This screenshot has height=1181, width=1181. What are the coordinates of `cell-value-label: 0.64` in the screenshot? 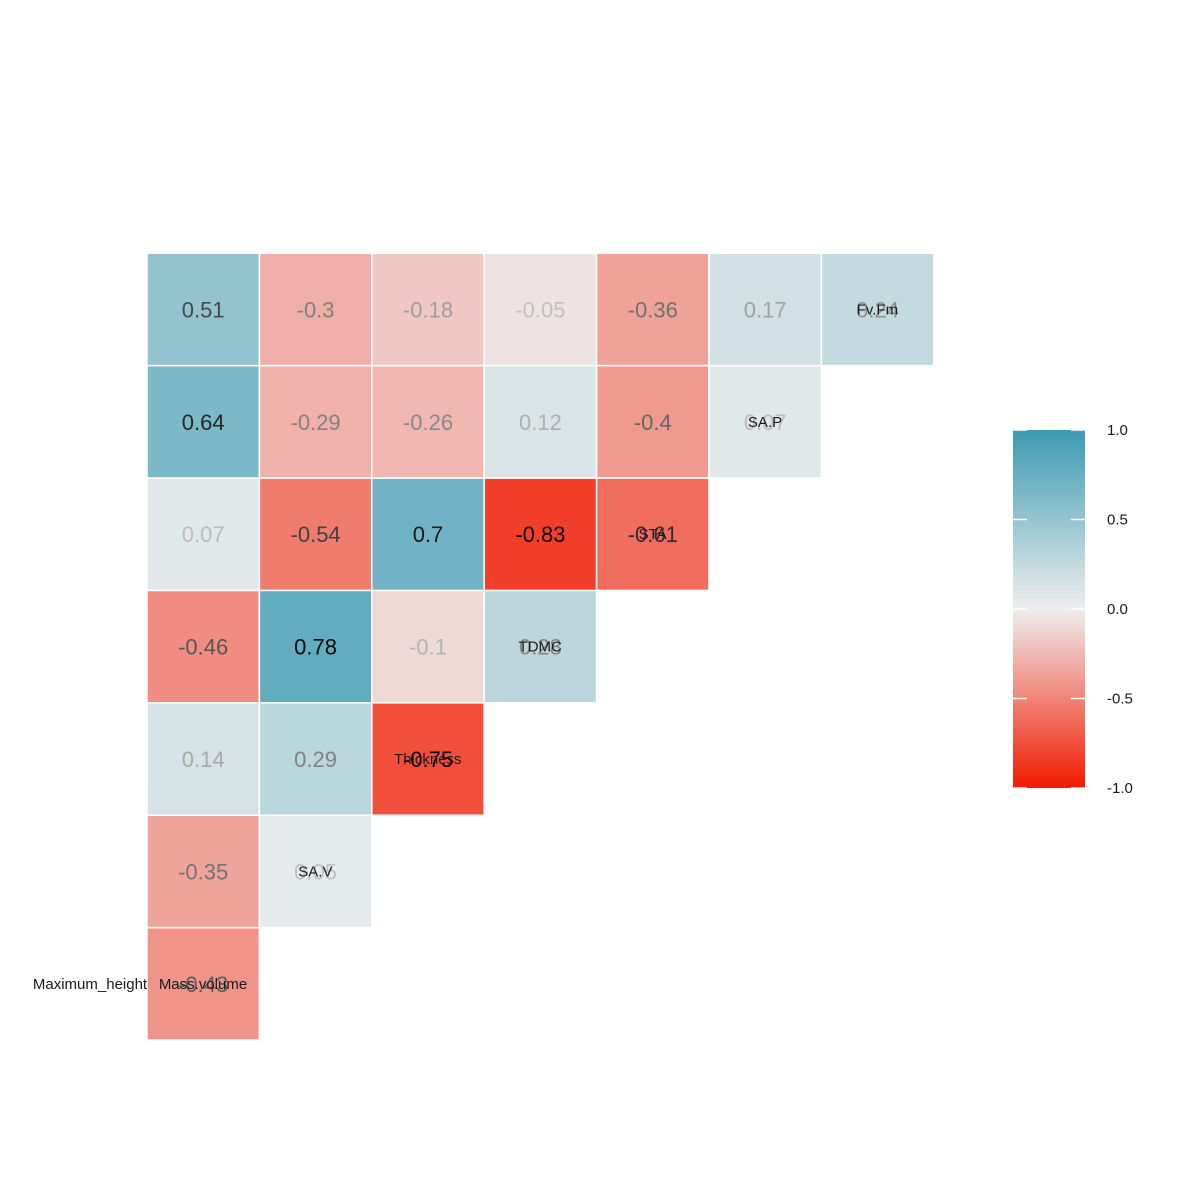 It's located at (203, 422).